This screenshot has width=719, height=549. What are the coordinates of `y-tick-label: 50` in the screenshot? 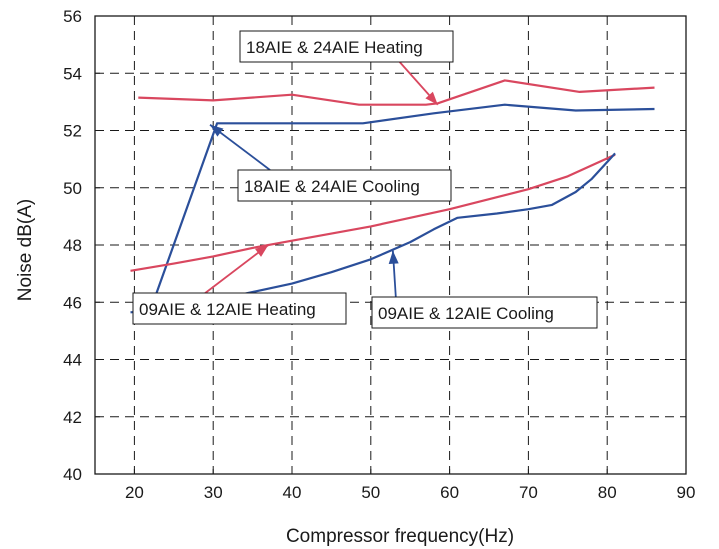 It's located at (72, 188).